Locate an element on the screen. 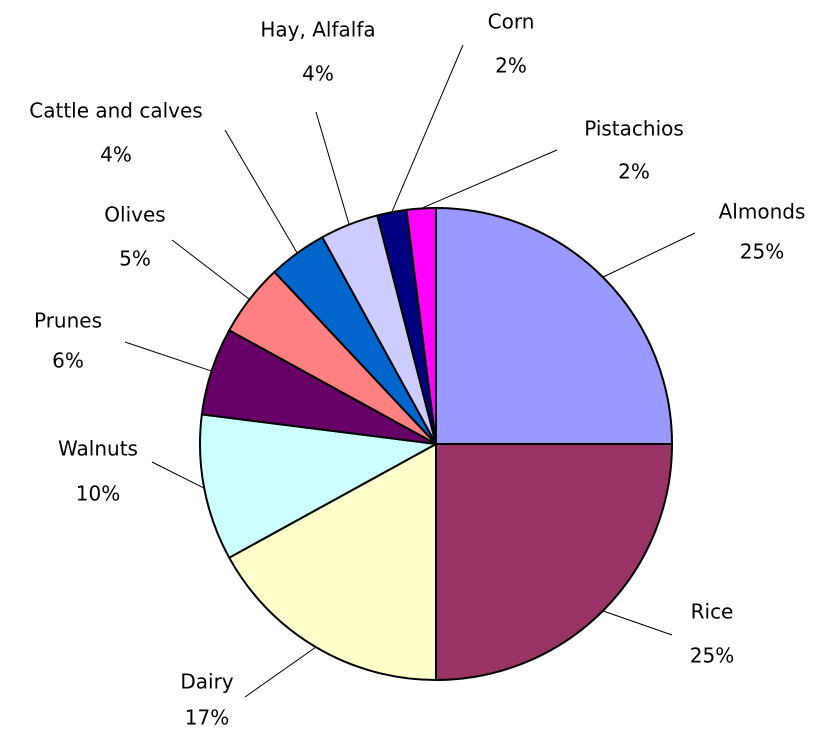 The width and height of the screenshot is (816, 732). slice-value-label: 6% is located at coordinates (68, 361).